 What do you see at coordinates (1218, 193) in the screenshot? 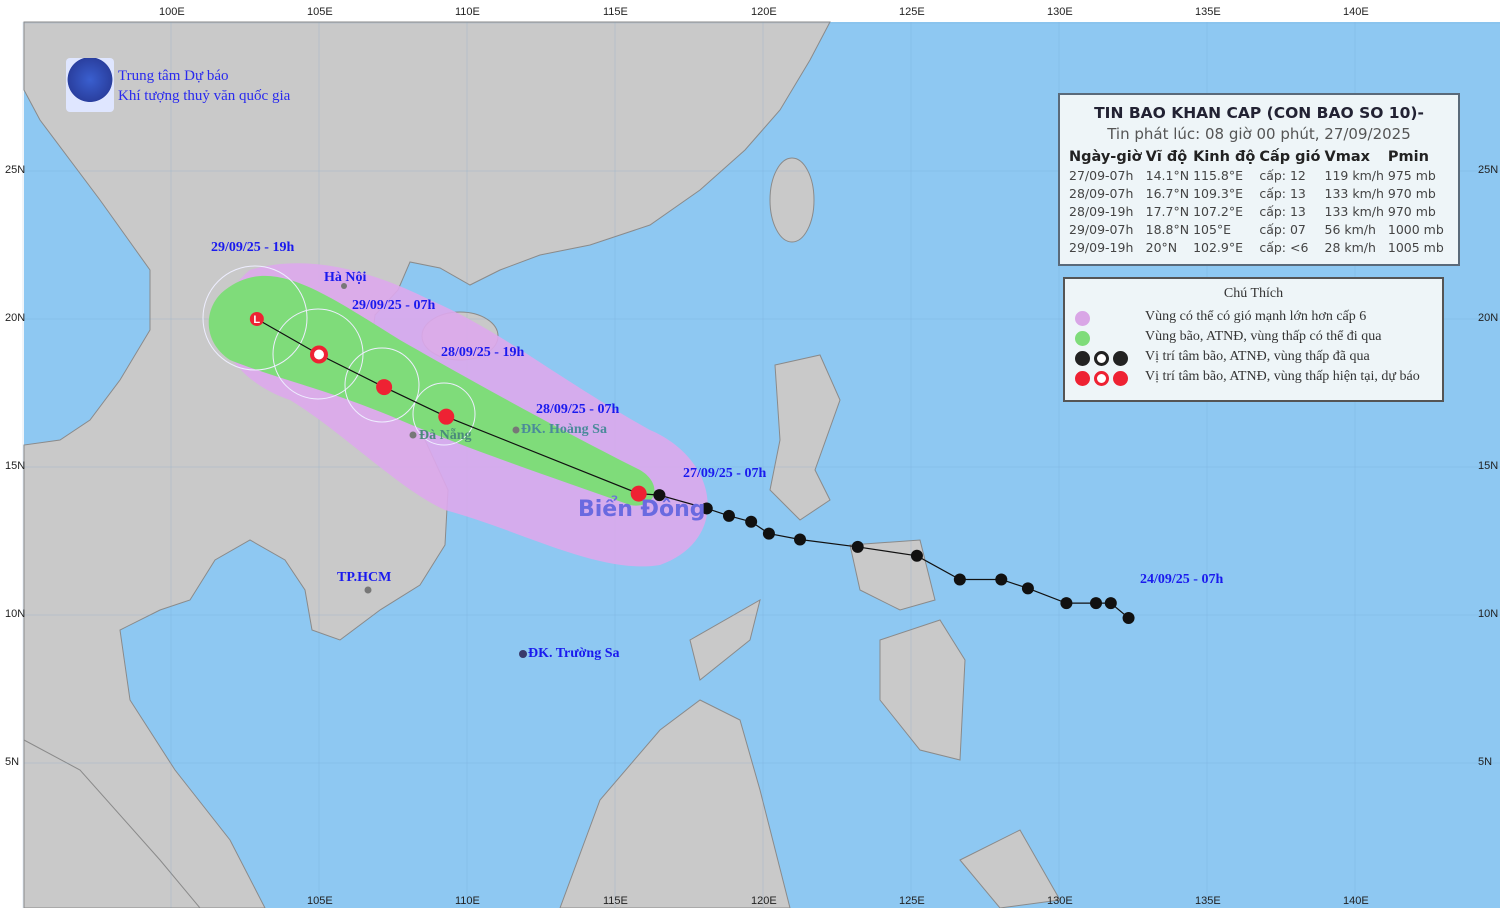
I see `table-cell: 109.3°E` at bounding box center [1218, 193].